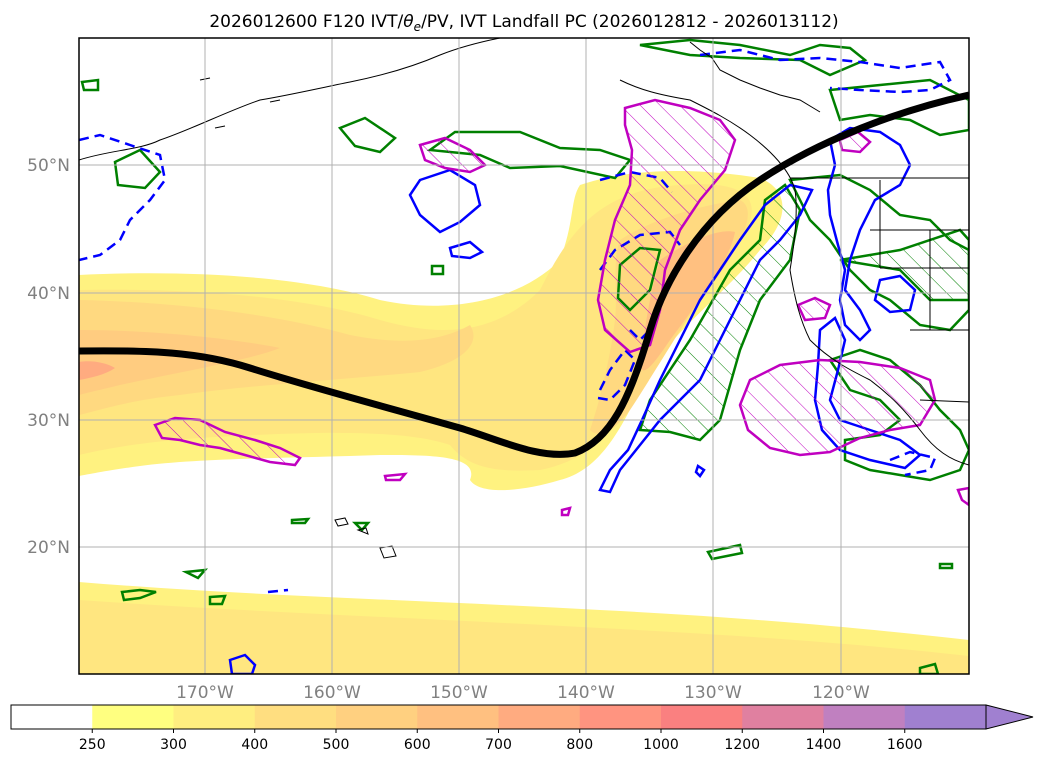 The height and width of the screenshot is (767, 1047). What do you see at coordinates (92, 745) in the screenshot?
I see `colorbar-tick-label: 250` at bounding box center [92, 745].